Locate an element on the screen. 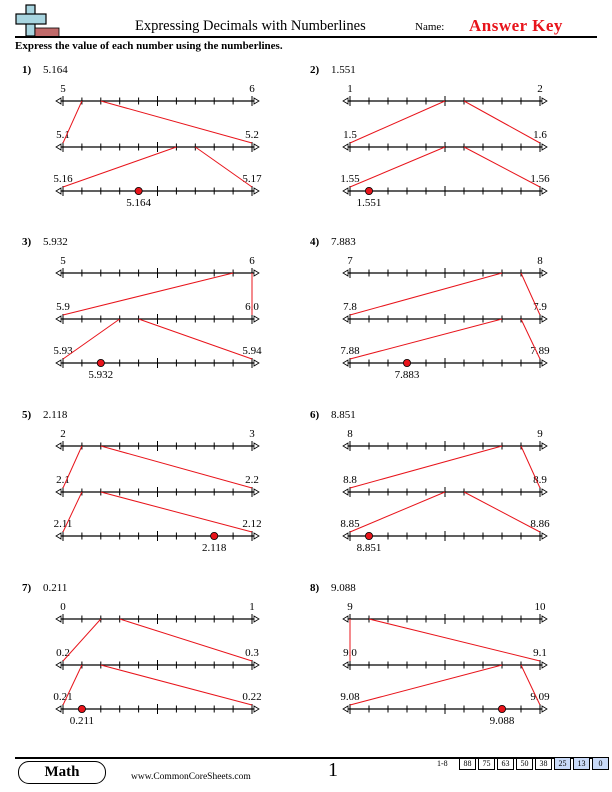 The width and height of the screenshot is (612, 792). problem-1: 1) 5.164 5 6 5.1 5.2 5.16 5.17 5.164 is located at coordinates (142, 136).